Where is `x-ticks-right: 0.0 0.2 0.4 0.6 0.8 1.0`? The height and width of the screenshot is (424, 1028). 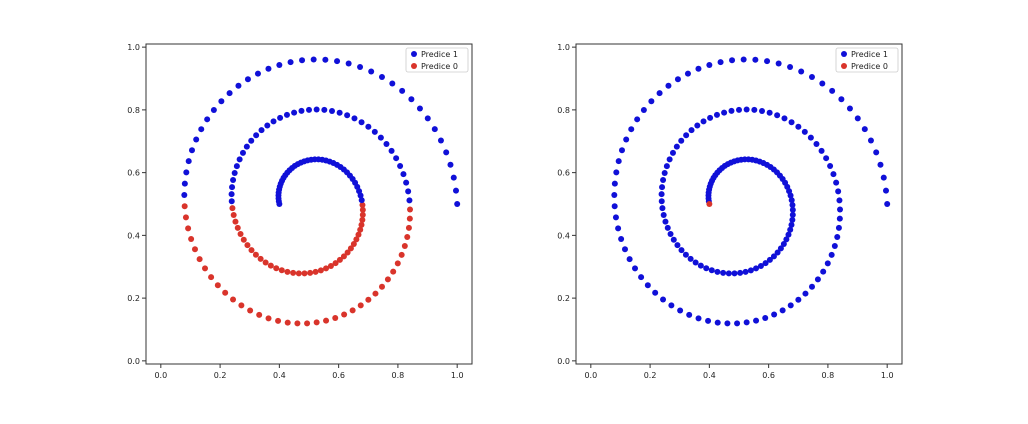 x-ticks-right: 0.0 0.2 0.4 0.6 0.8 1.0 is located at coordinates (739, 372).